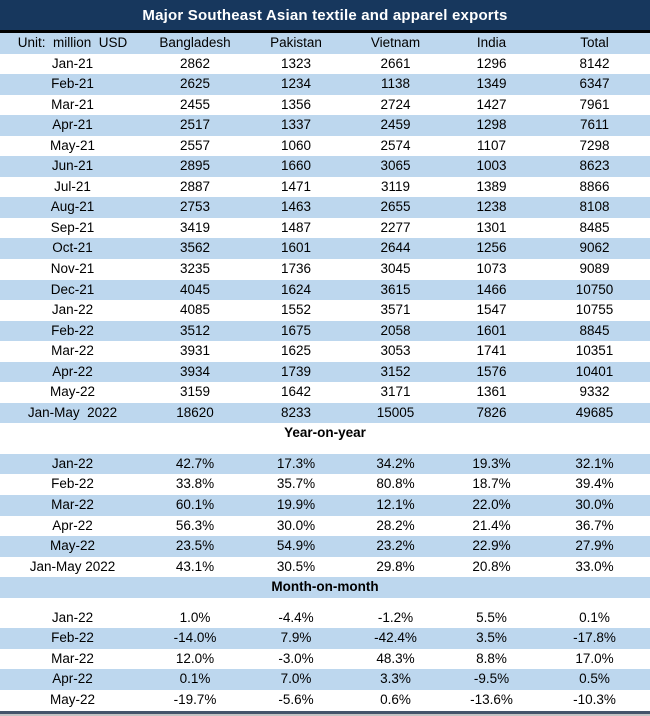  Describe the element at coordinates (72, 546) in the screenshot. I see `row-label-cell: May-22` at that location.